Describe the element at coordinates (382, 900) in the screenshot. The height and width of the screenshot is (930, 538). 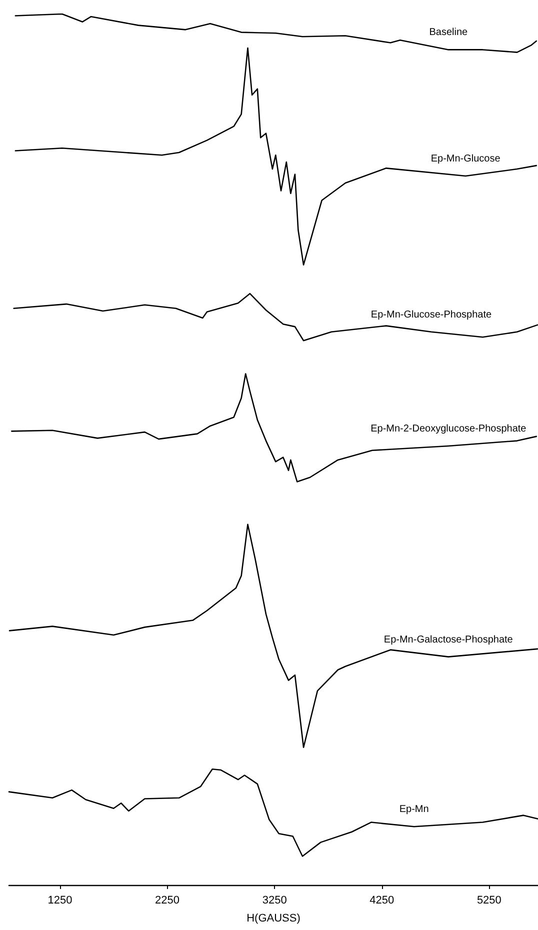
I see `x-tick-label: 4250` at that location.